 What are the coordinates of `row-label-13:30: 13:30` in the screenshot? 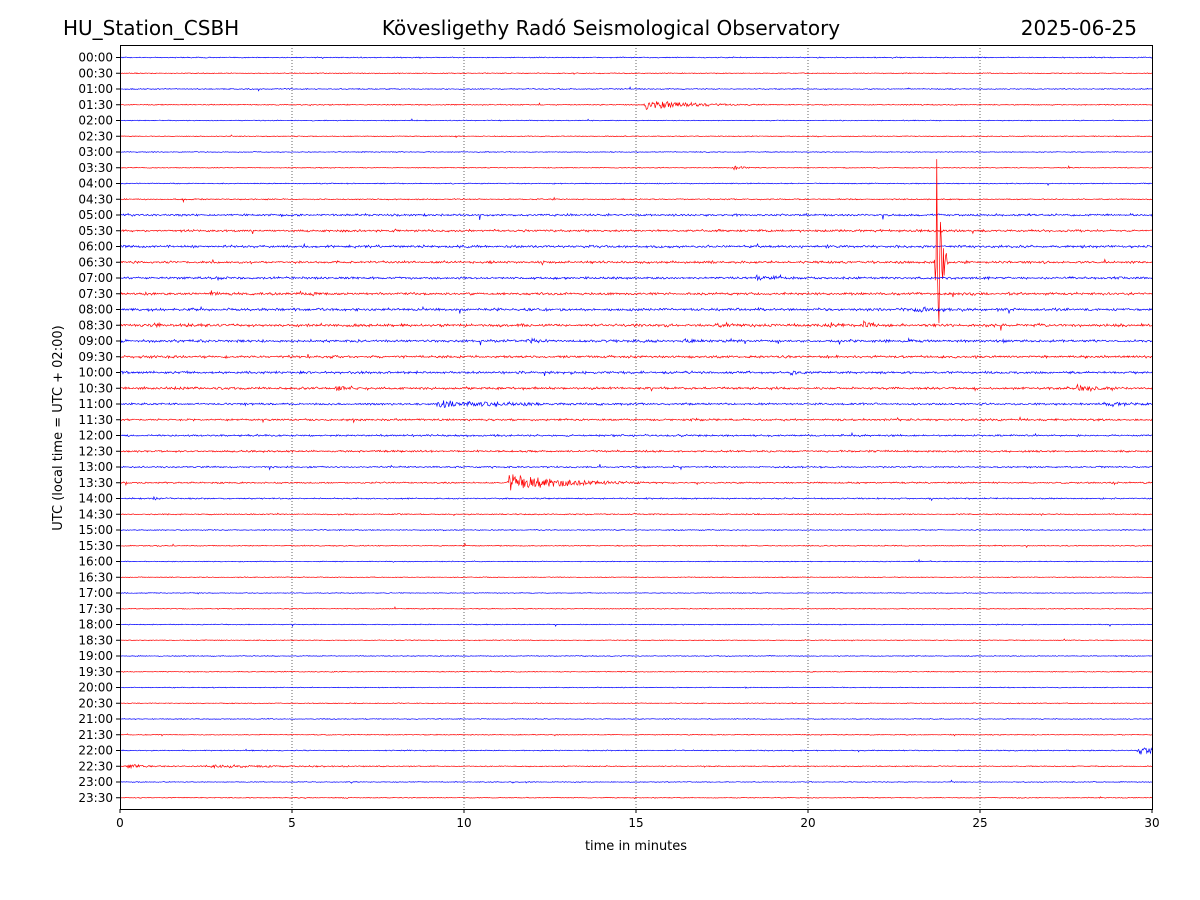 It's located at (95, 483).